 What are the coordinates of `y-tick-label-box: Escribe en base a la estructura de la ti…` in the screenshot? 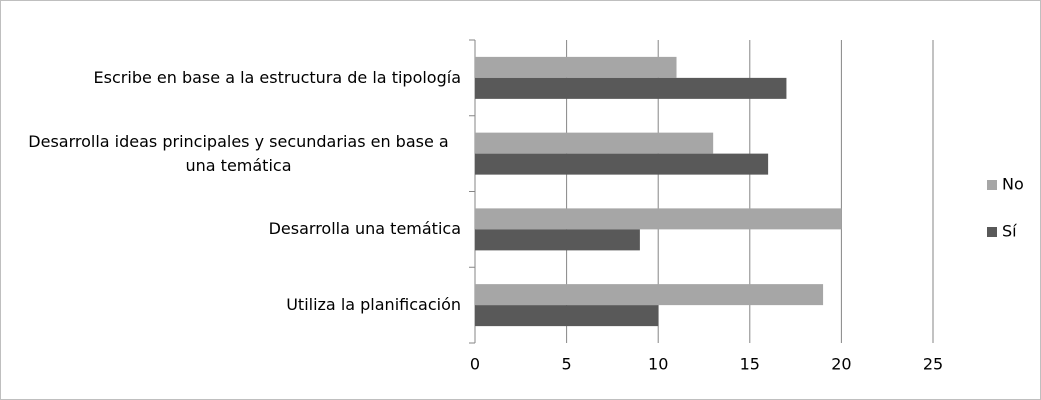 It's located at (231, 78).